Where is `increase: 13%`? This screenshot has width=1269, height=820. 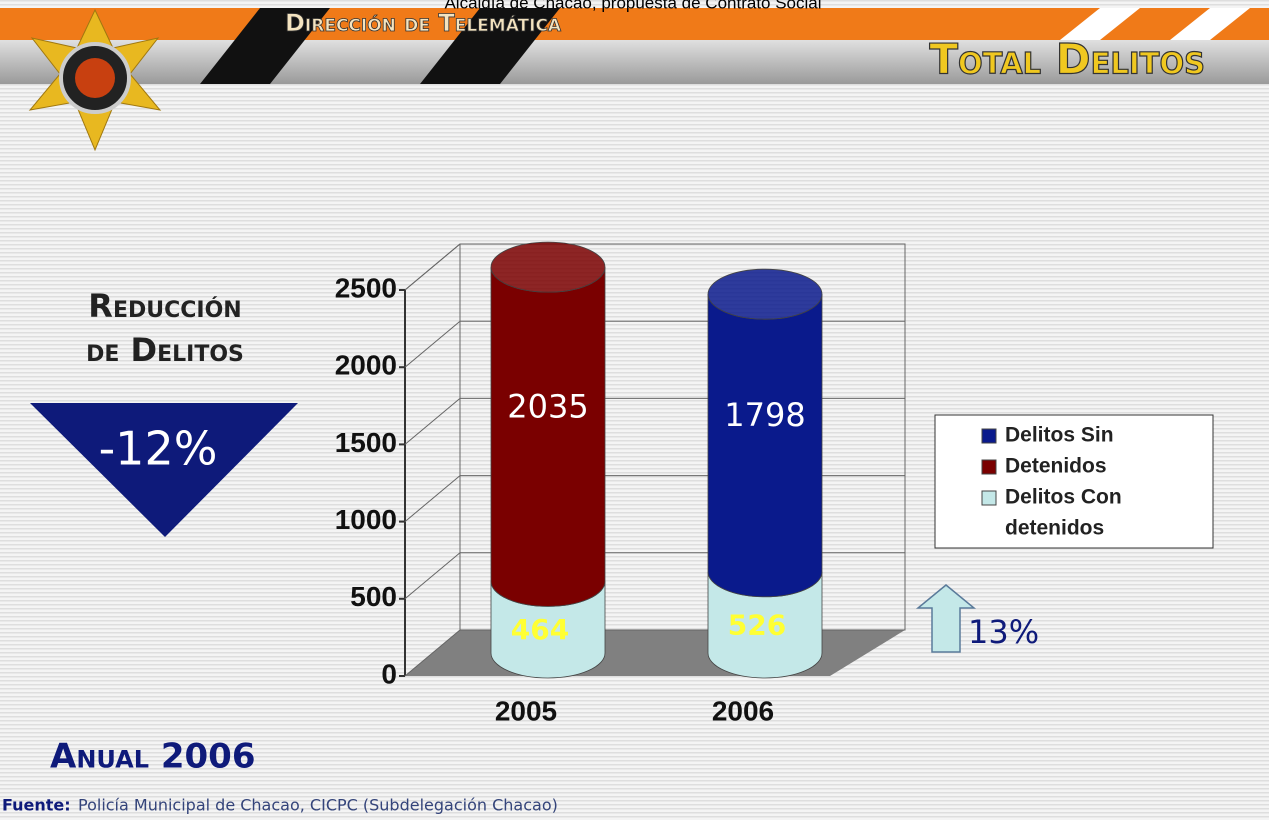 increase: 13% is located at coordinates (1003, 632).